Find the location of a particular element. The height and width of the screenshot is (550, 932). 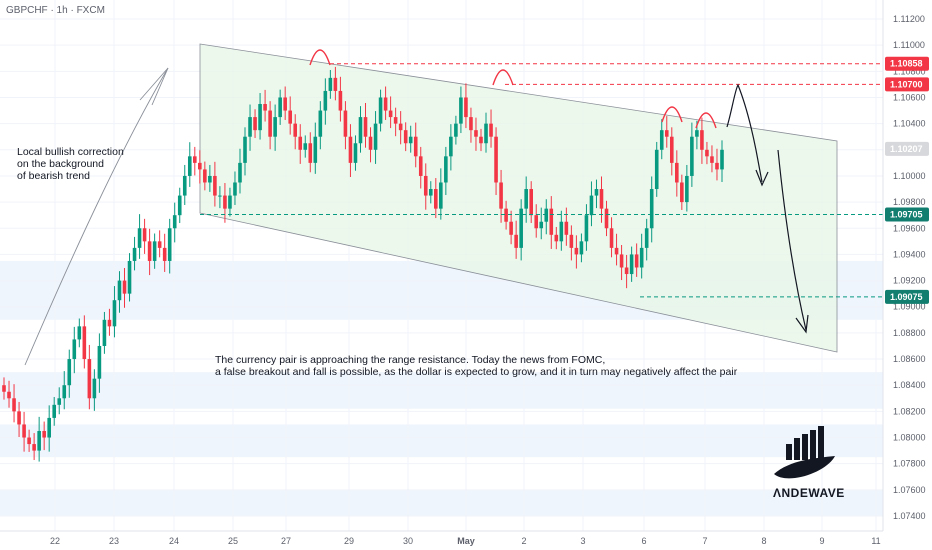

y-tick-7: 1.09800 is located at coordinates (909, 202).